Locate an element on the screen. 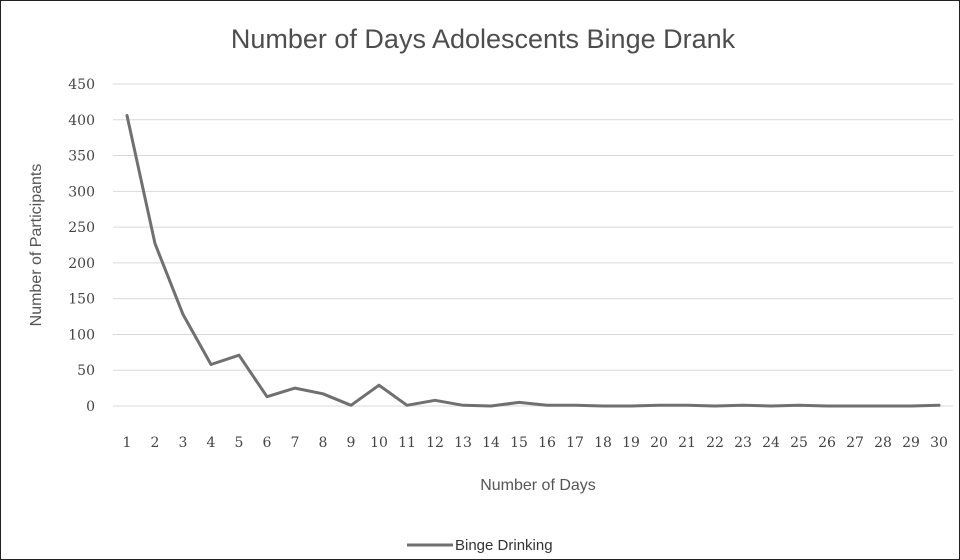 This screenshot has height=560, width=960. x-tick-label-19: 19 is located at coordinates (631, 443).